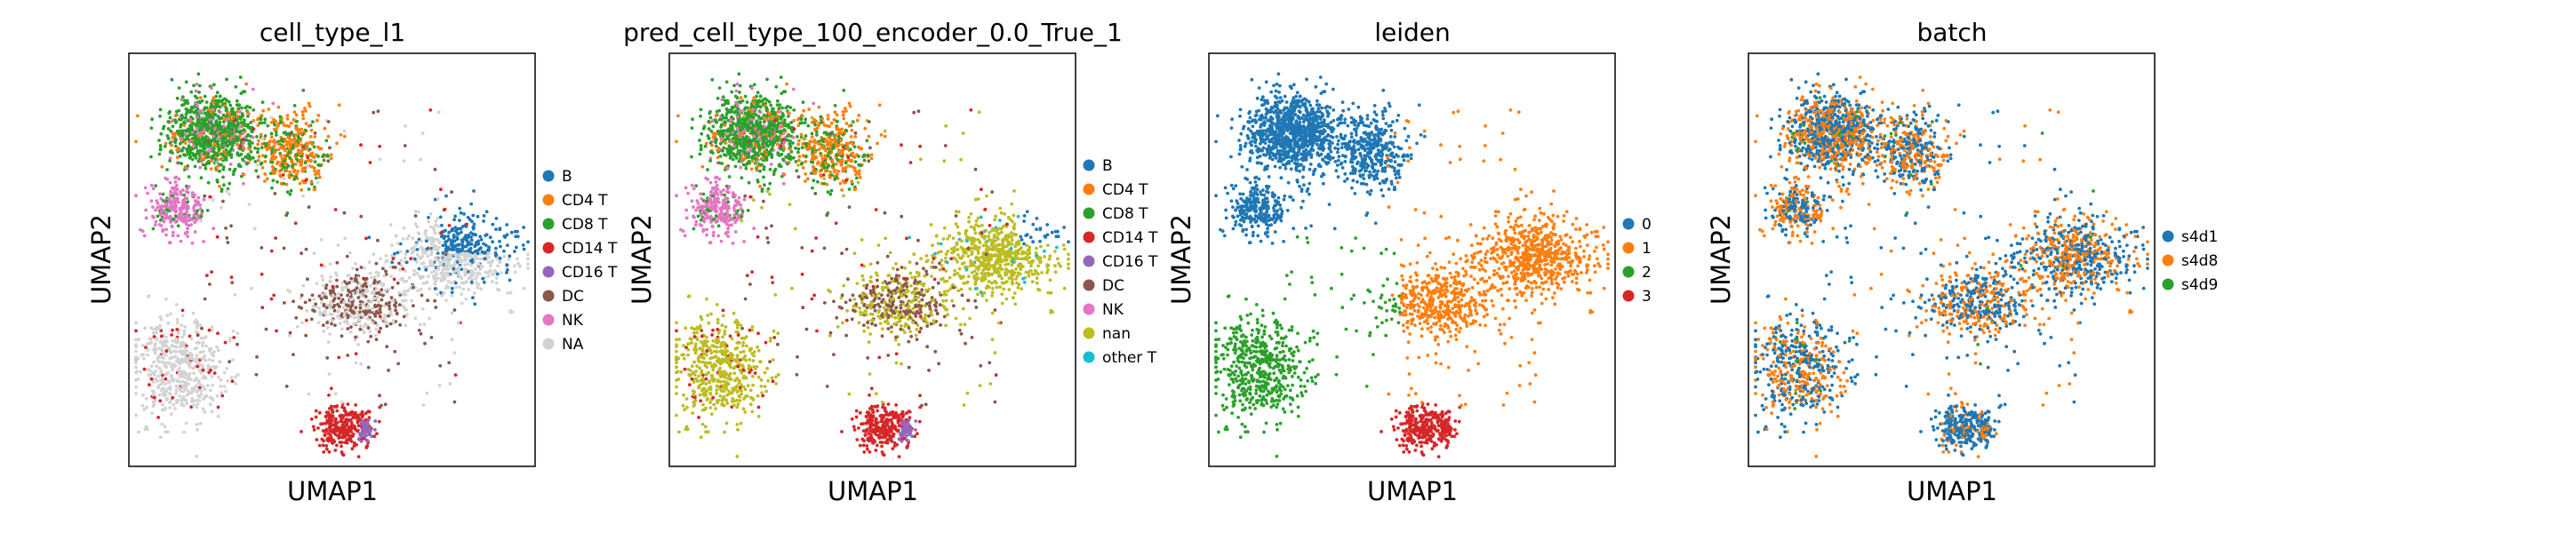 The height and width of the screenshot is (533, 2576). Describe the element at coordinates (567, 177) in the screenshot. I see `legend-label: B` at that location.